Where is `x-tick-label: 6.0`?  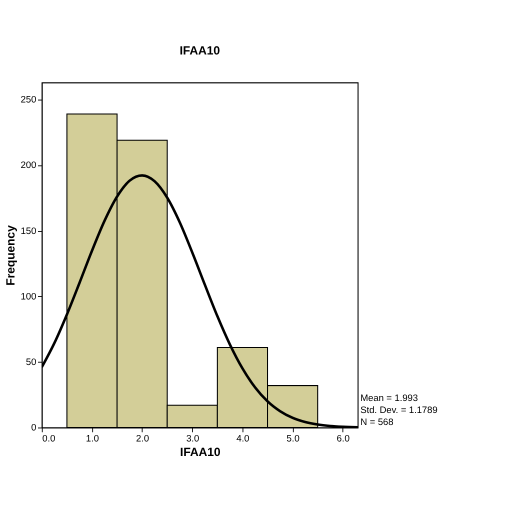 x-tick-label: 6.0 is located at coordinates (343, 438).